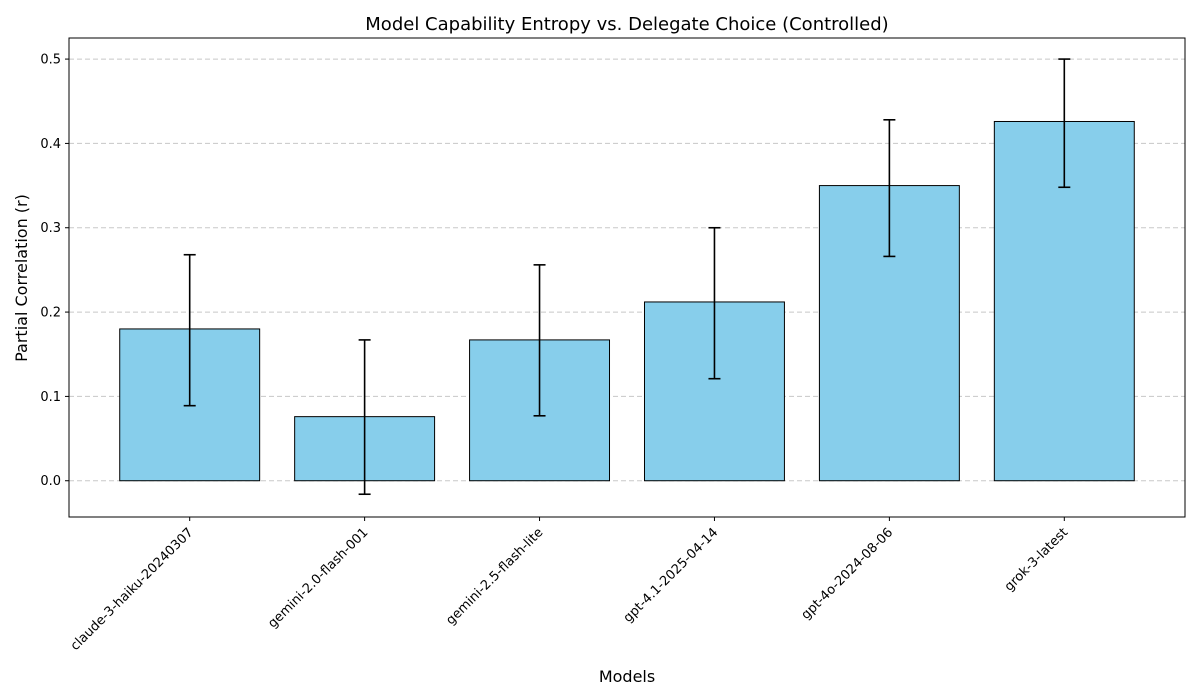  Describe the element at coordinates (50, 397) in the screenshot. I see `y-tick-label: 0.1` at that location.